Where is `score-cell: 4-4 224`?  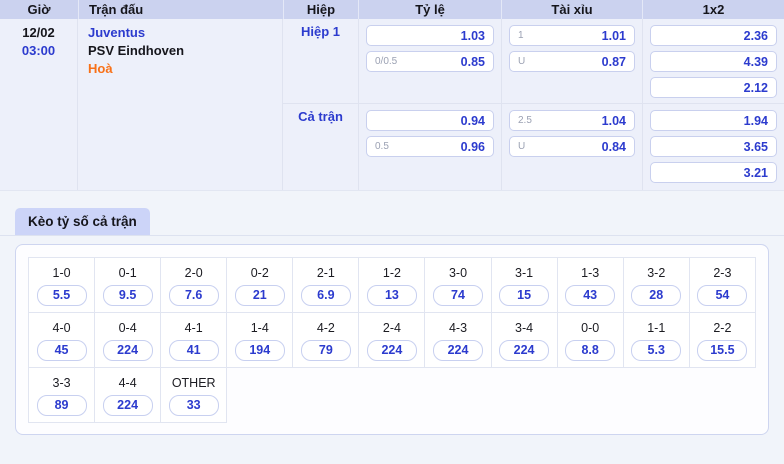
score-cell: 4-4 224 is located at coordinates (128, 395).